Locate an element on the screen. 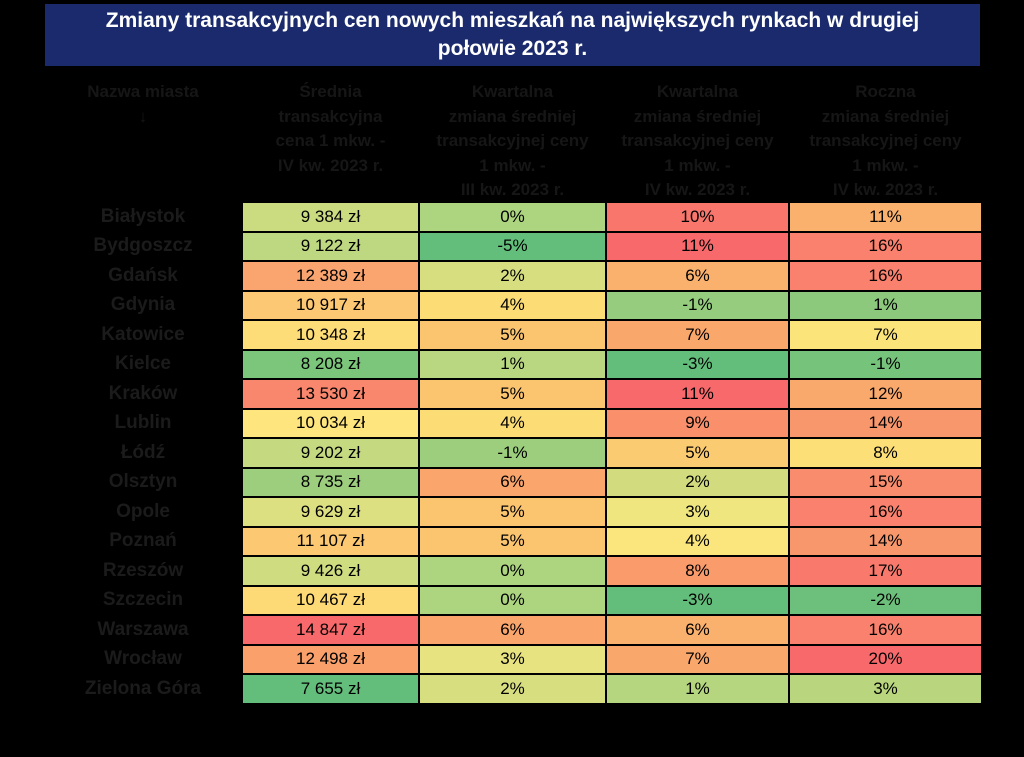  city-label: Gdynia is located at coordinates (143, 305).